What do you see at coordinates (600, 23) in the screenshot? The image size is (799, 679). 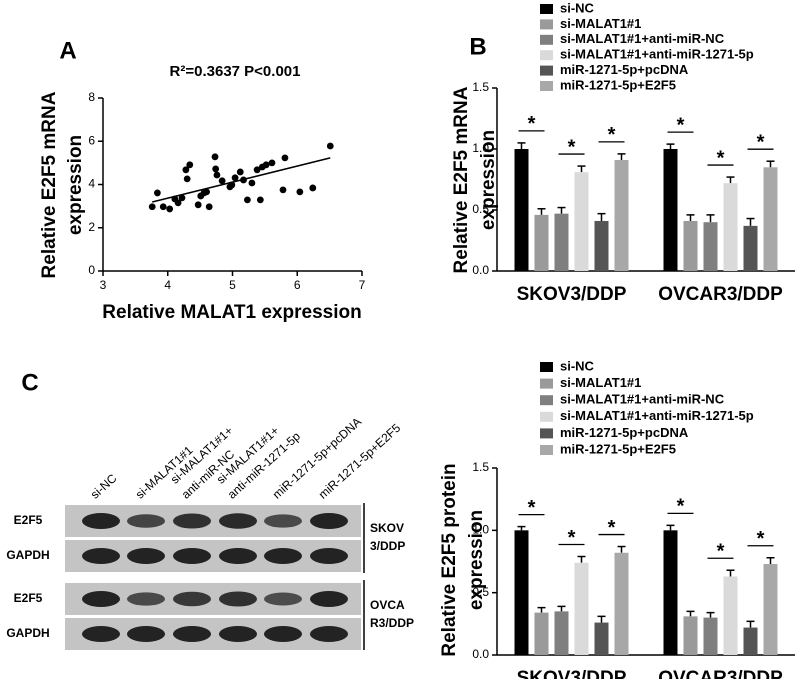 I see `legend-label: si-MALAT1#1` at bounding box center [600, 23].